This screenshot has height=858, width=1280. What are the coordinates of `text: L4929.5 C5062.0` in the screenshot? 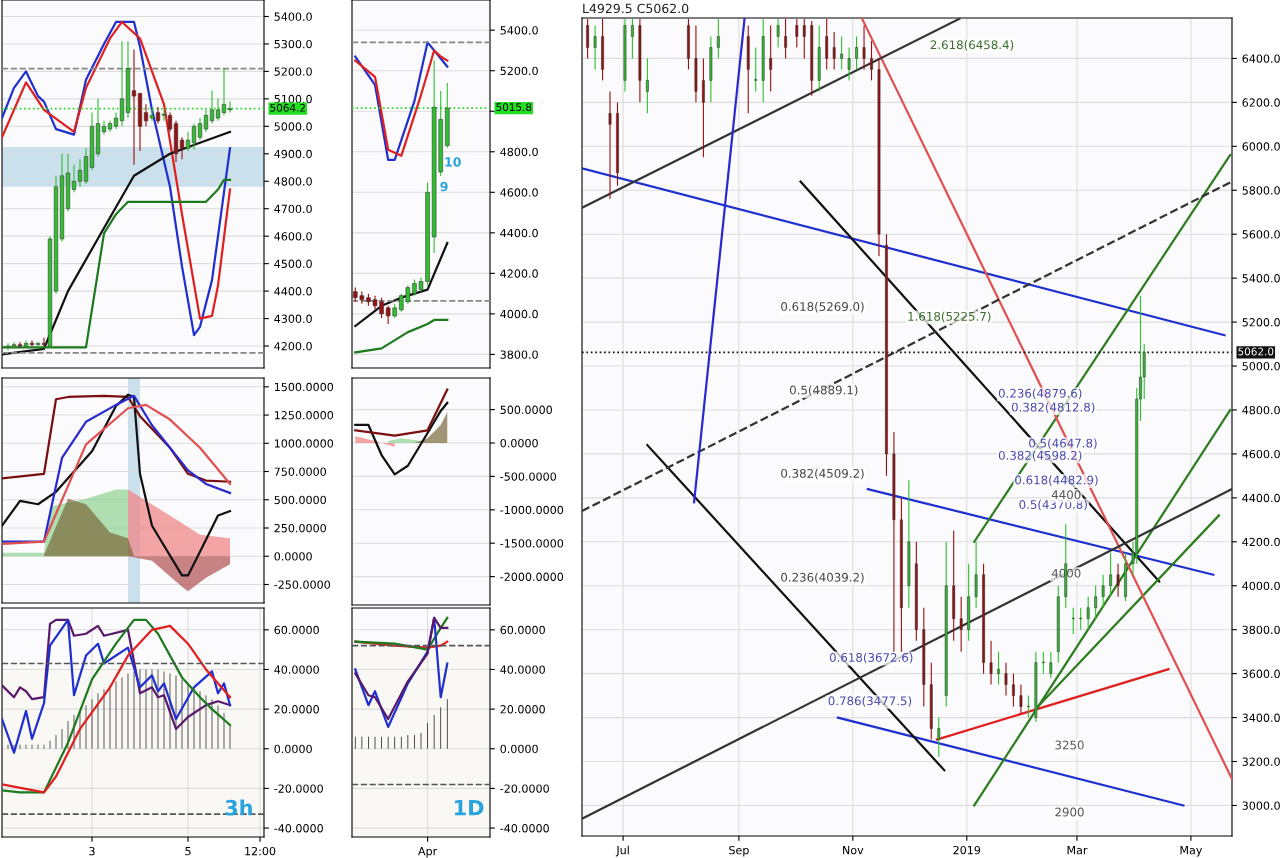 It's located at (636, 8).